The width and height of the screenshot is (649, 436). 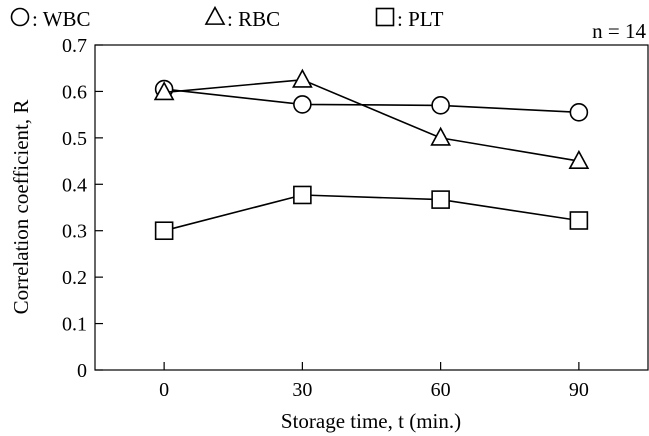 What do you see at coordinates (441, 390) in the screenshot?
I see `x-tick-label: 60` at bounding box center [441, 390].